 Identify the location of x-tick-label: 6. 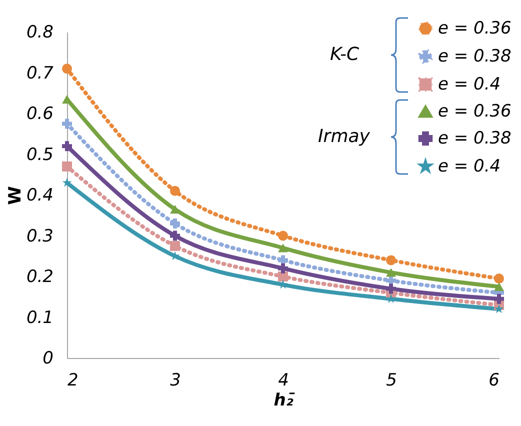
(494, 380).